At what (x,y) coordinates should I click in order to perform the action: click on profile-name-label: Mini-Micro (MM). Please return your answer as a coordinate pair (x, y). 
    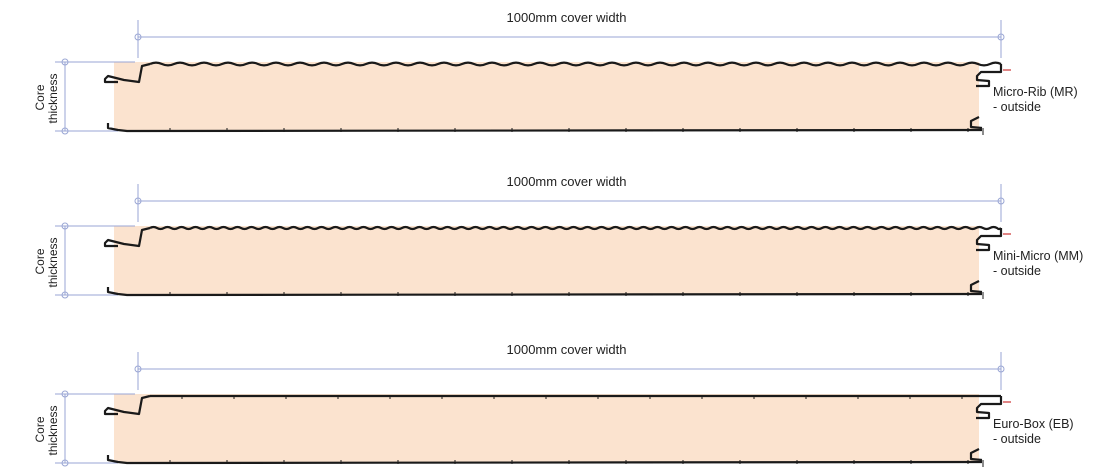
    Looking at the image, I should click on (1038, 256).